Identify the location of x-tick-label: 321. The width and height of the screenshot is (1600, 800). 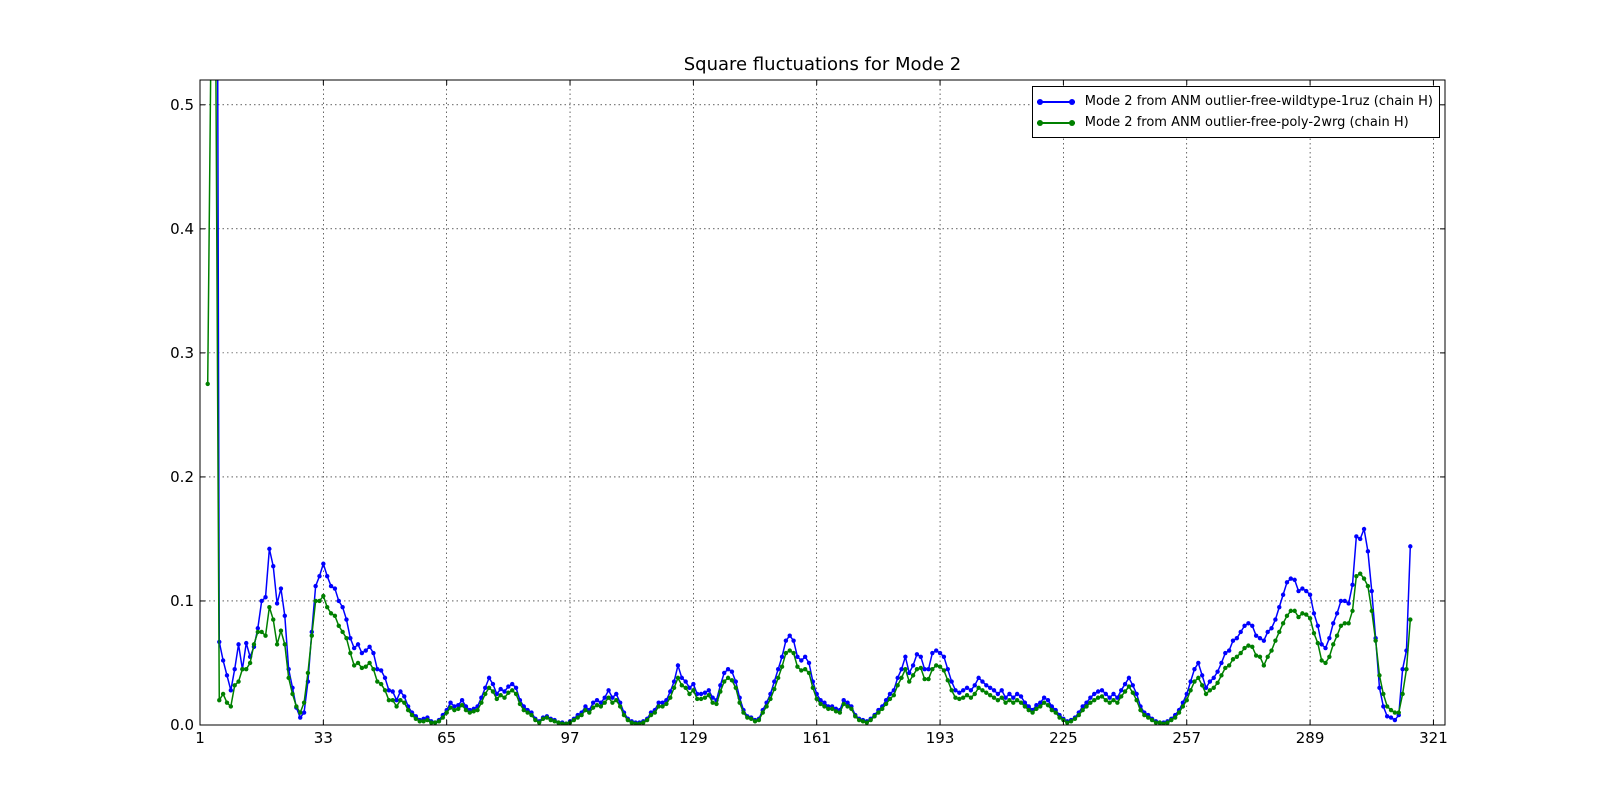
(1433, 738).